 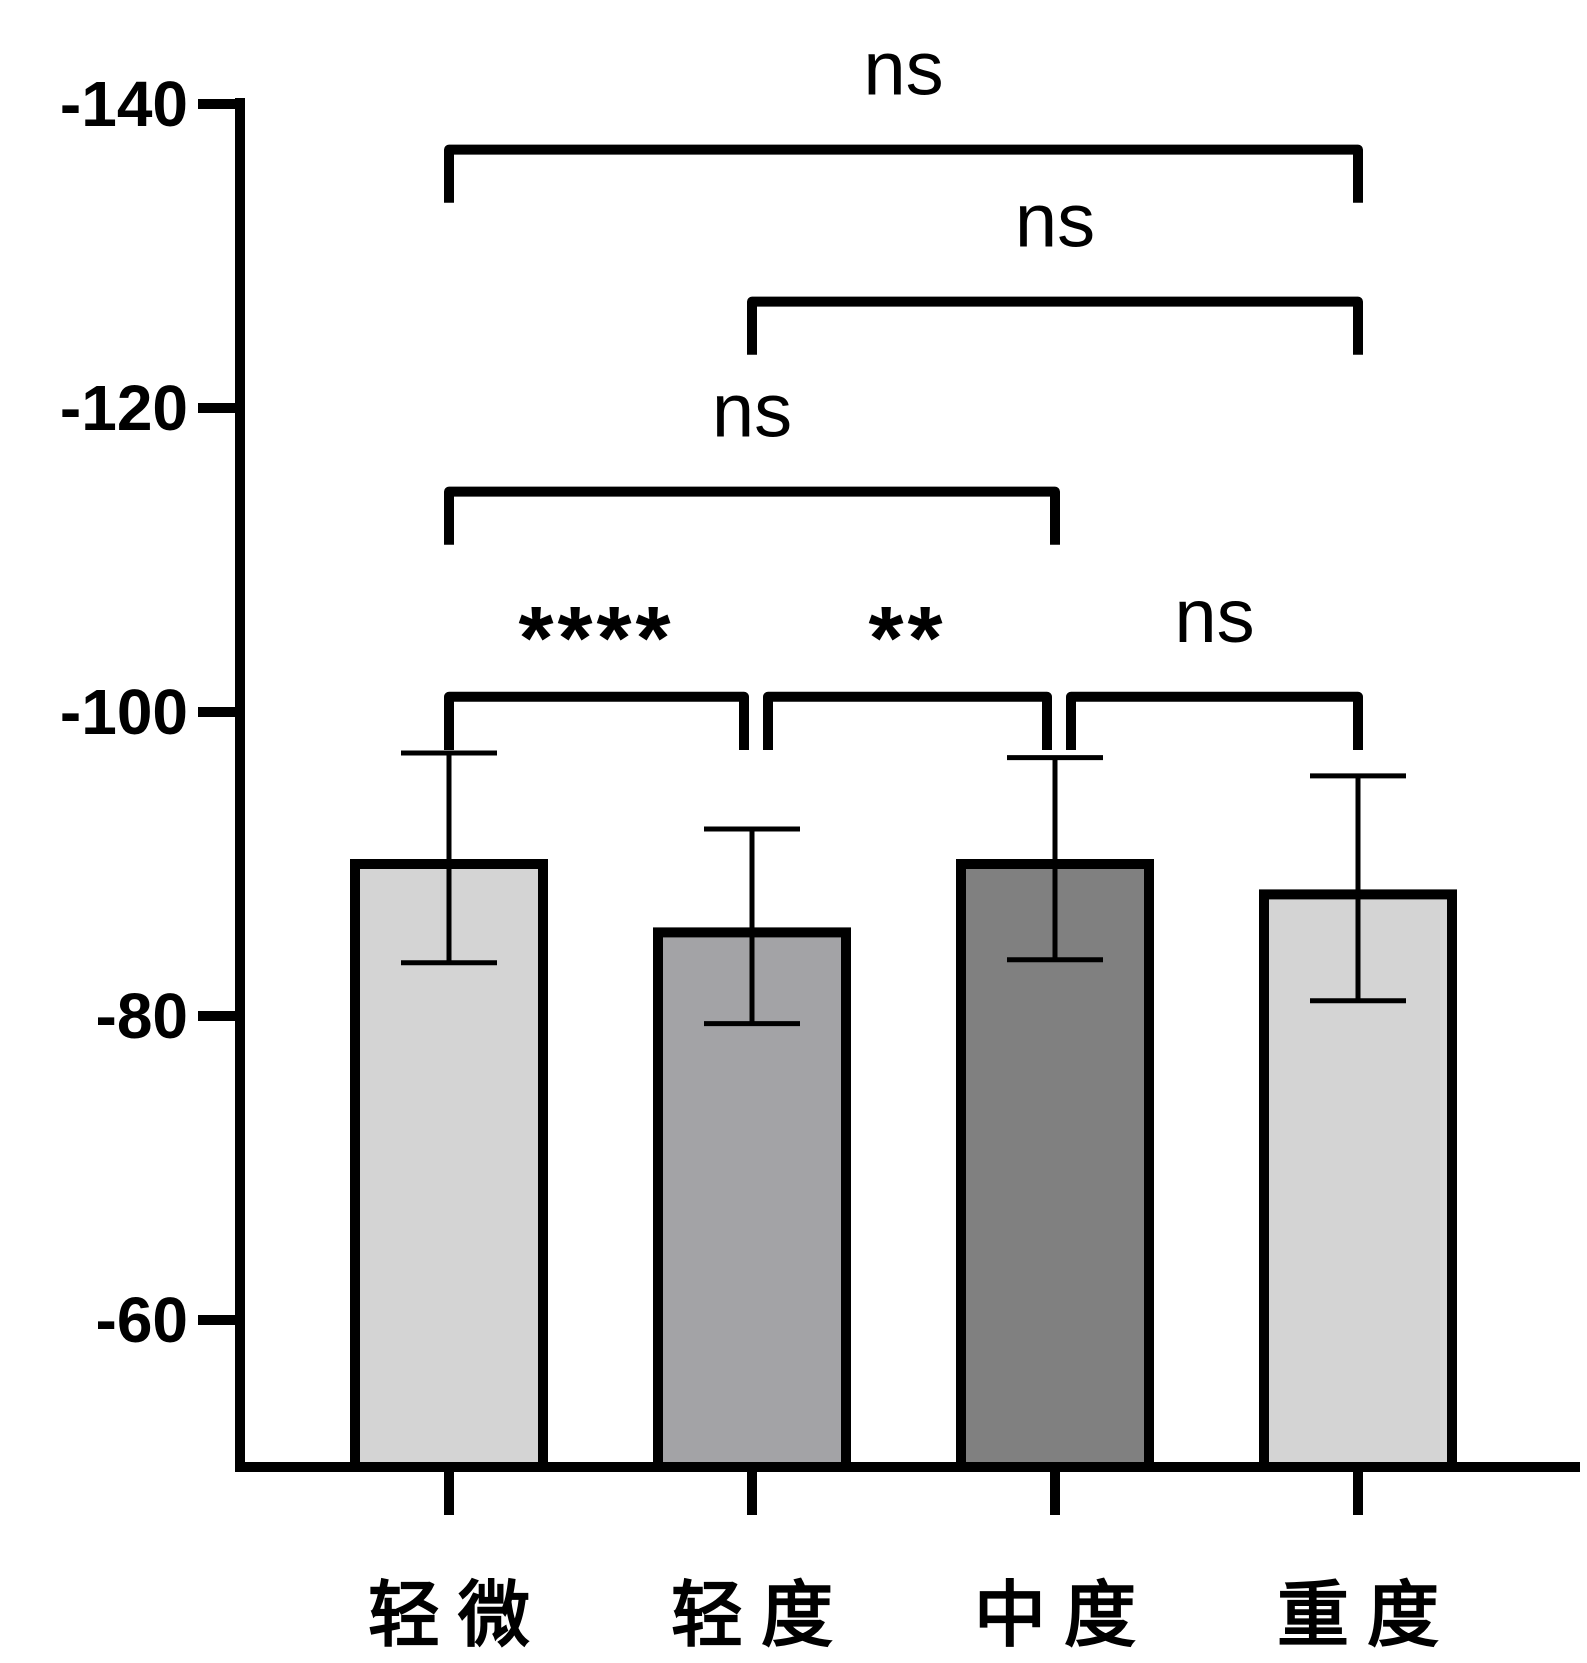 What do you see at coordinates (912, 1562) in the screenshot?
I see `x-ticks-layer: 轻微 轻度 中度 重度` at bounding box center [912, 1562].